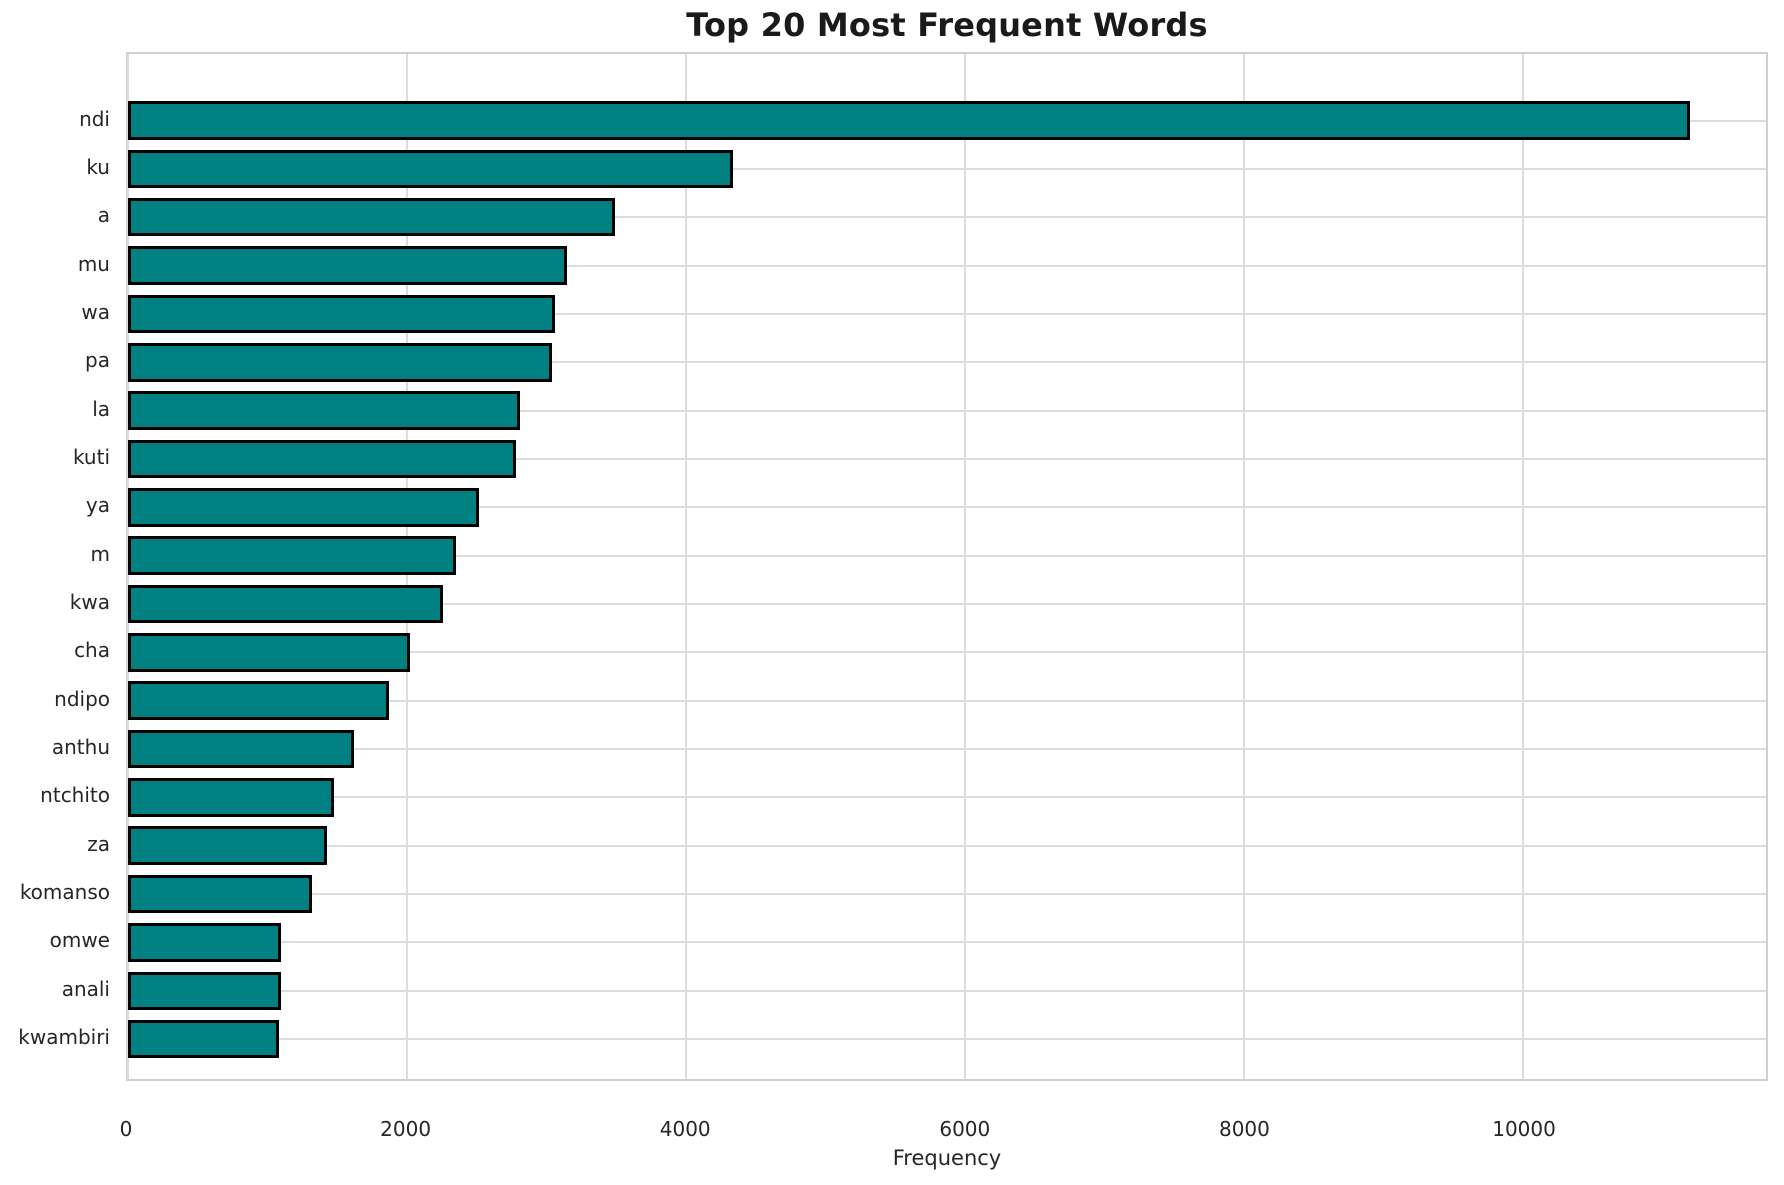  Describe the element at coordinates (947, 845) in the screenshot. I see `y-gridline-za` at that location.